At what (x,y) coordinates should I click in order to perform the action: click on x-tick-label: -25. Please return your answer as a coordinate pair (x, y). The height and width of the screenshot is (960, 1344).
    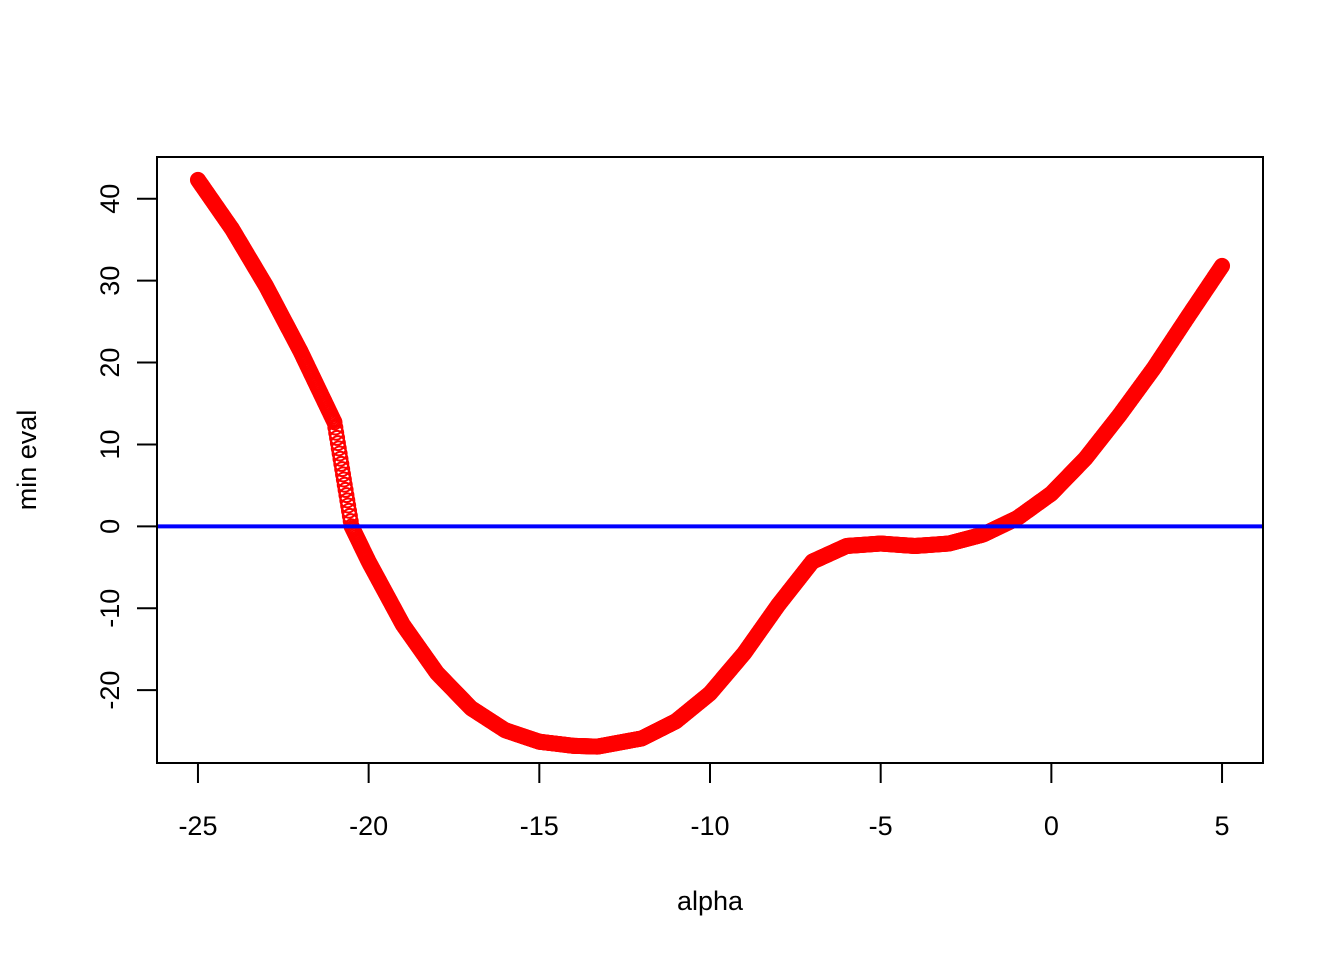
    Looking at the image, I should click on (197, 826).